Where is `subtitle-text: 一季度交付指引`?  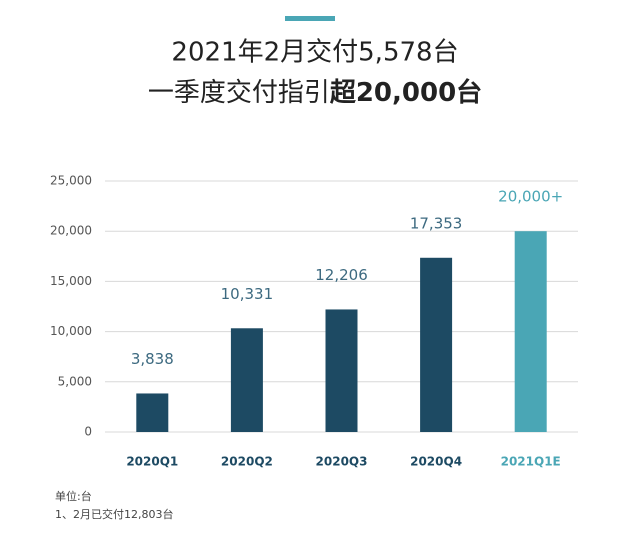
subtitle-text: 一季度交付指引 is located at coordinates (239, 93).